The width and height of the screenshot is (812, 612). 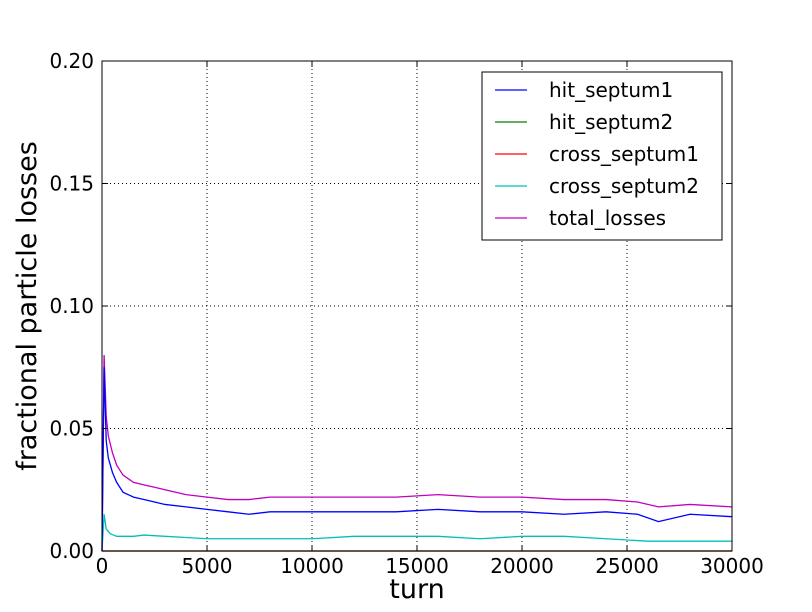 What do you see at coordinates (624, 154) in the screenshot?
I see `legend-label: cross_septum1` at bounding box center [624, 154].